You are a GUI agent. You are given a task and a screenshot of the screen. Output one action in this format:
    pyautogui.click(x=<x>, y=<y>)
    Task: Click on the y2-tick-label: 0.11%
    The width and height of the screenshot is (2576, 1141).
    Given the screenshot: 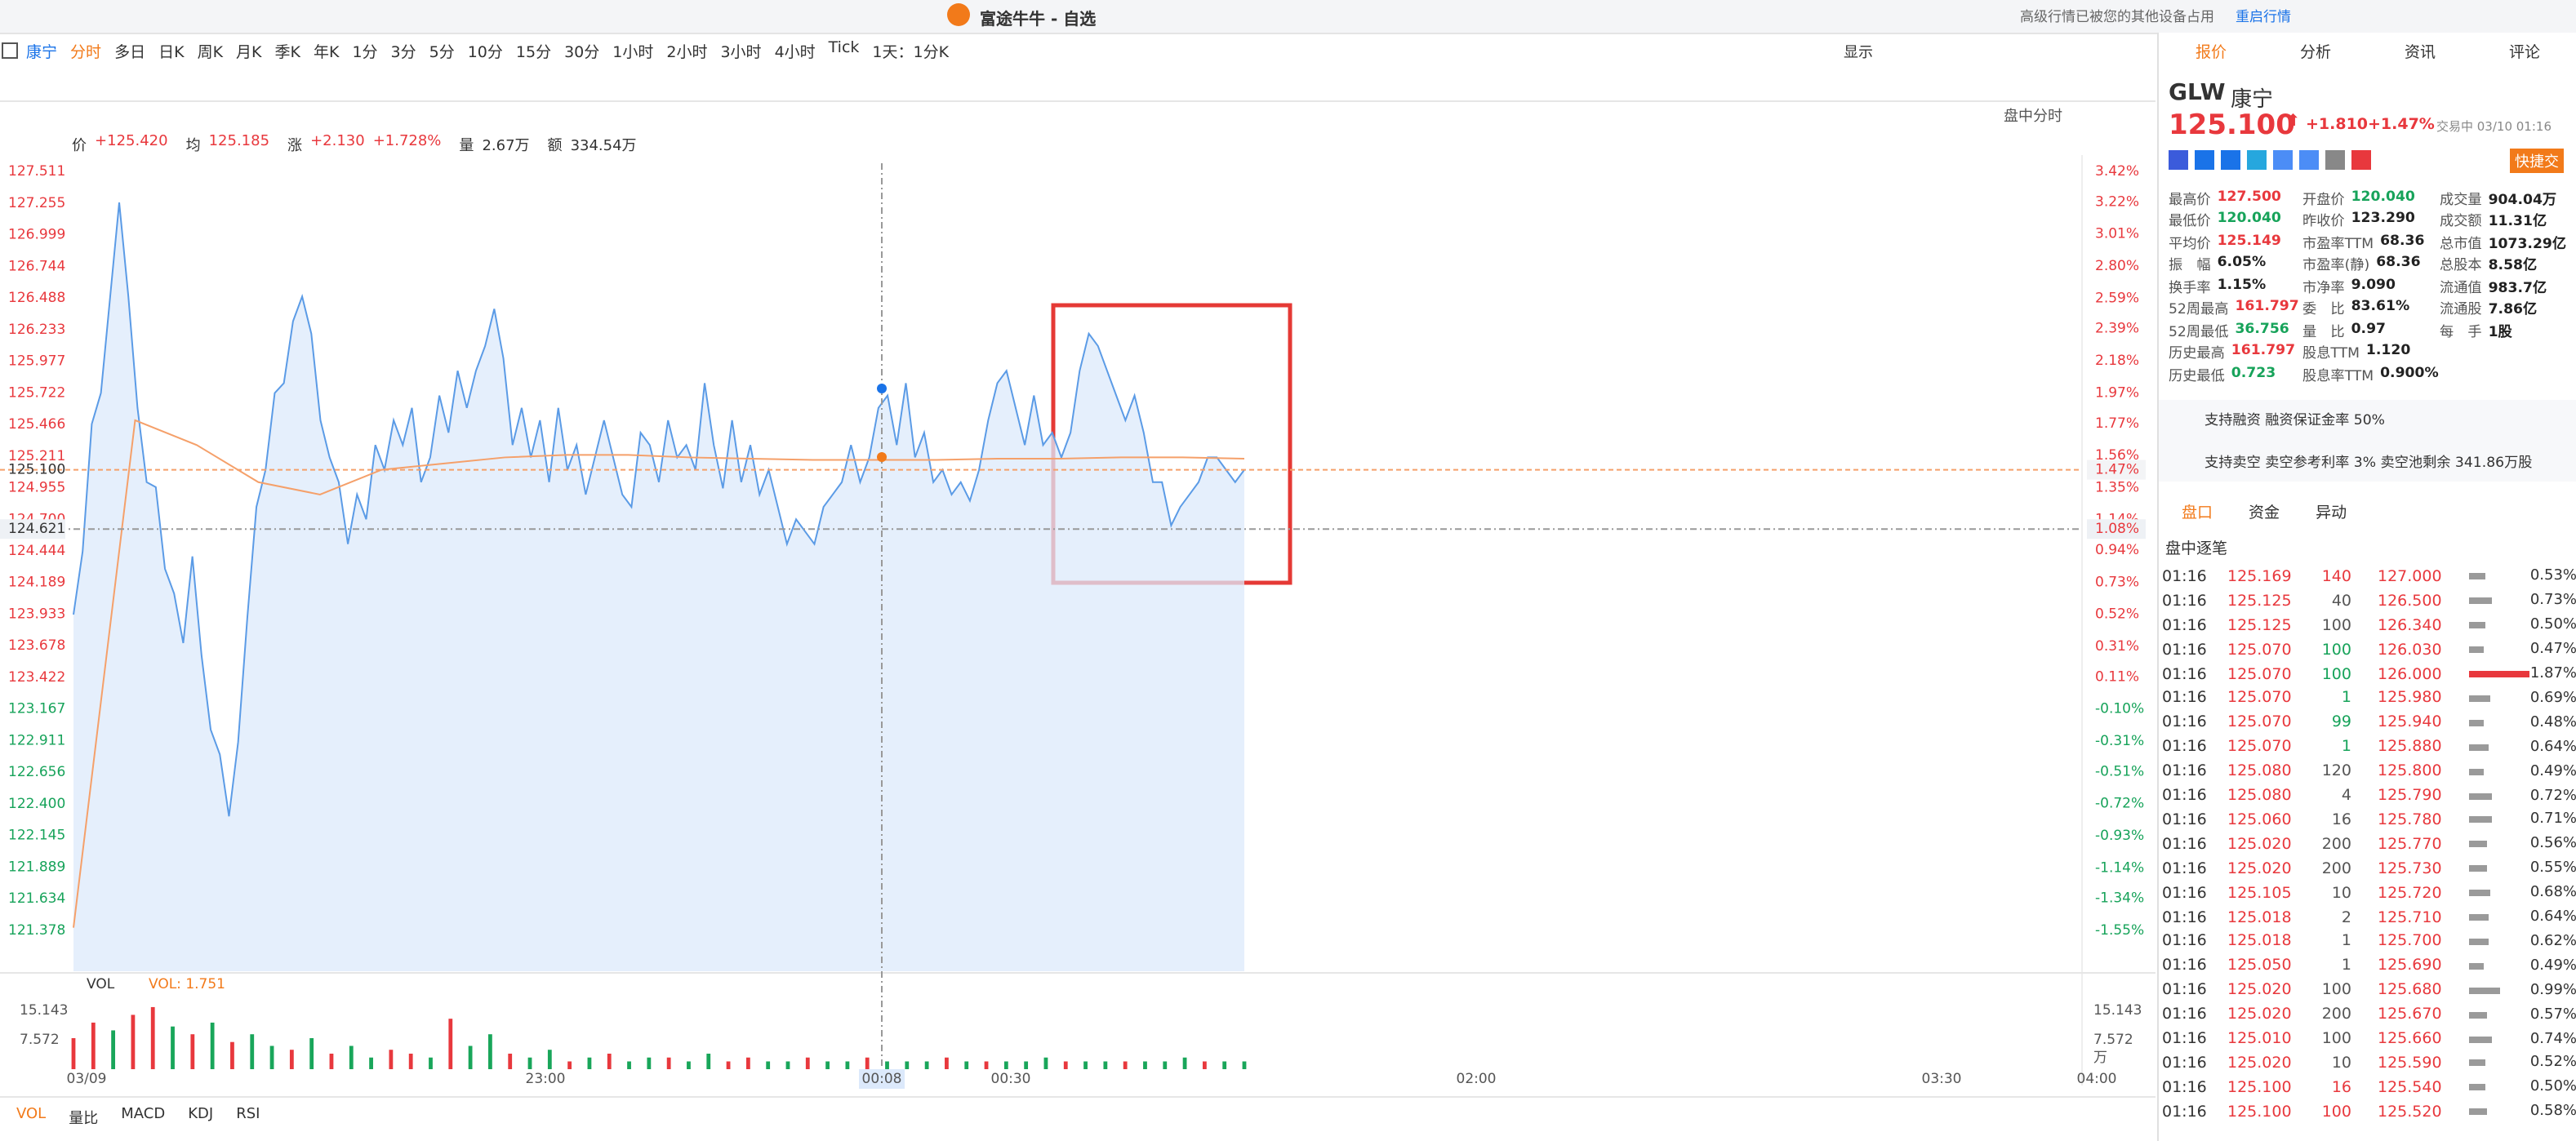 What is the action you would take?
    pyautogui.click(x=2117, y=676)
    